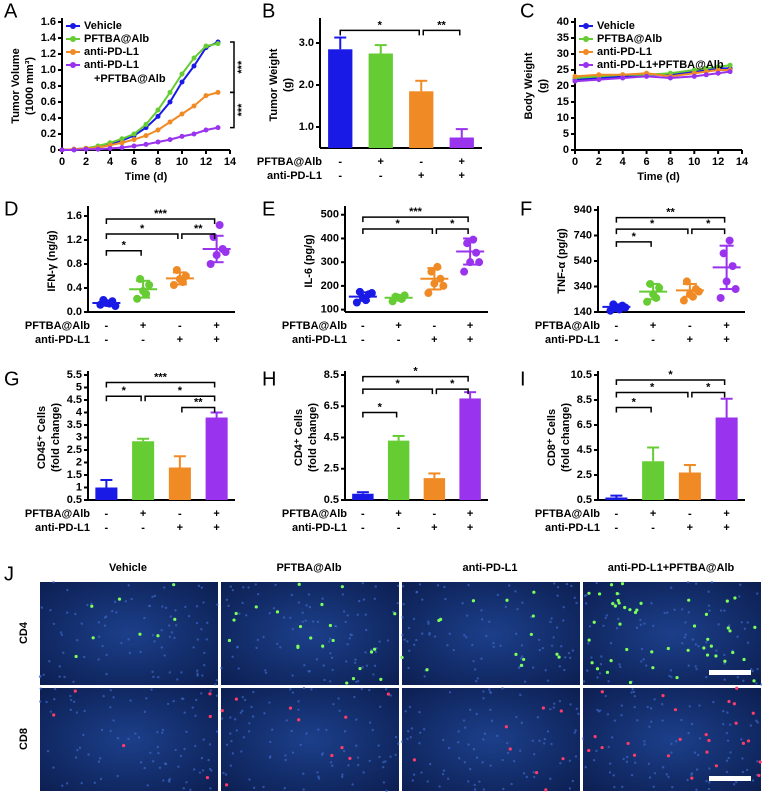  I want to click on significance-label: *, so click(670, 375).